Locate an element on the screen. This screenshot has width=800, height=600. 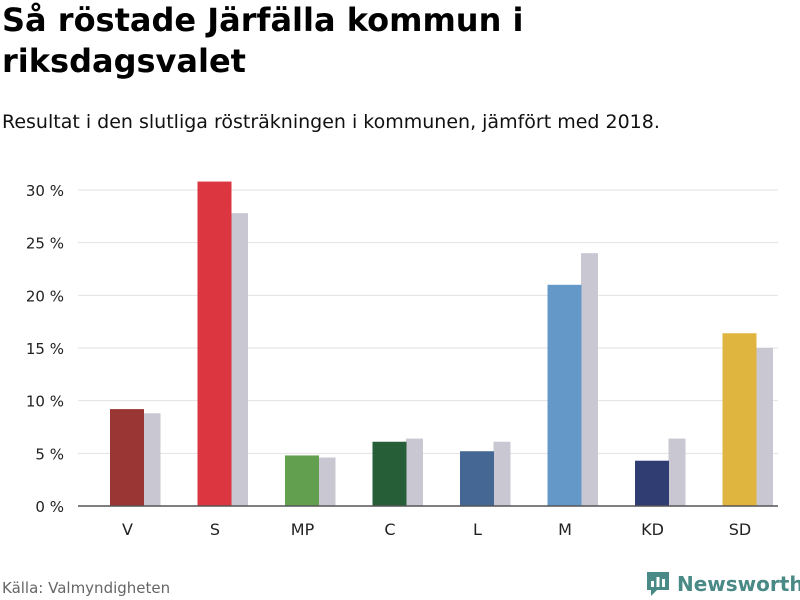
bar-2018-s is located at coordinates (239, 359).